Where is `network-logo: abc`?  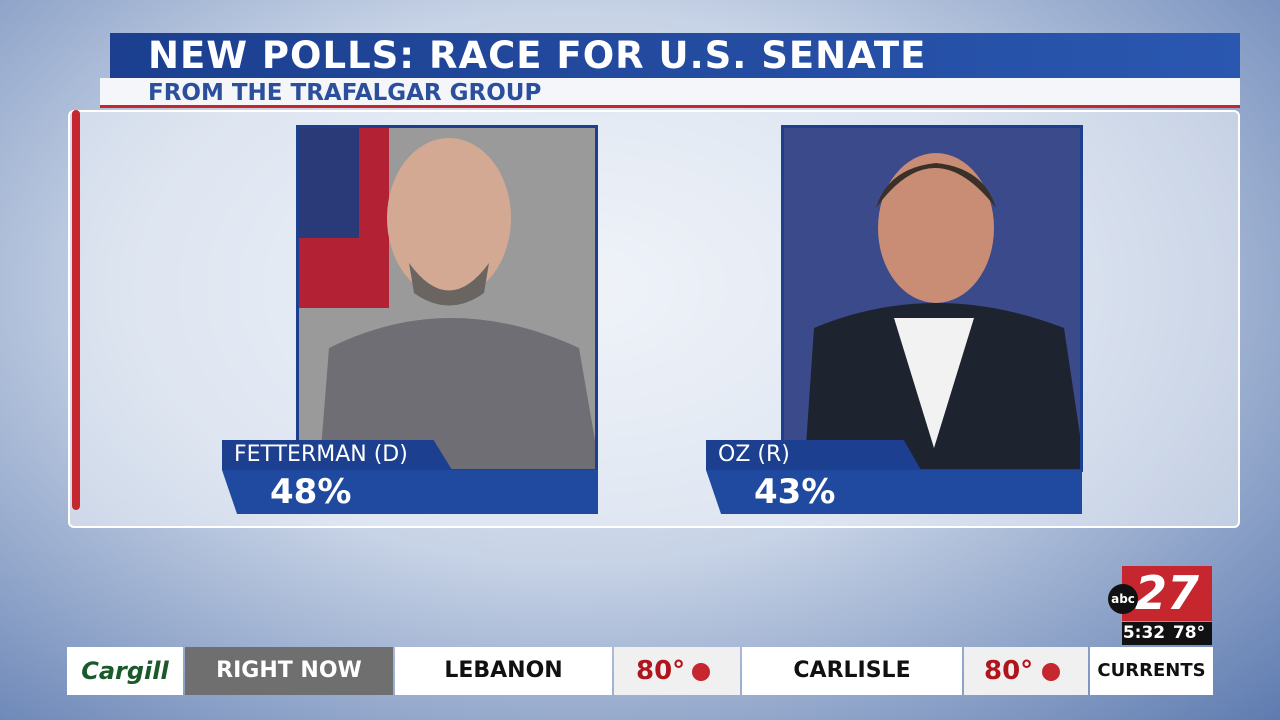
network-logo: abc is located at coordinates (1123, 599).